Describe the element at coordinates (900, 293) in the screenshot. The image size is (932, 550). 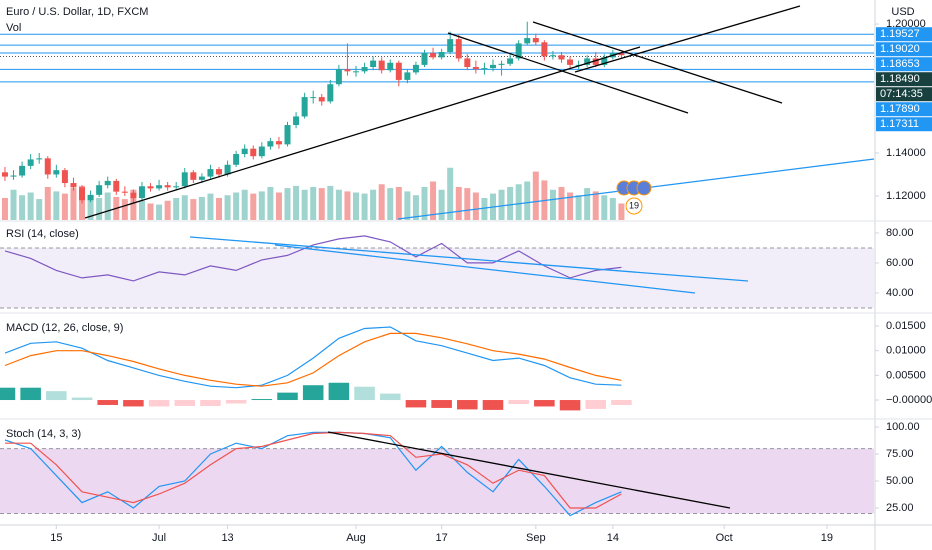
I see `y-tick-label: 40.00` at that location.